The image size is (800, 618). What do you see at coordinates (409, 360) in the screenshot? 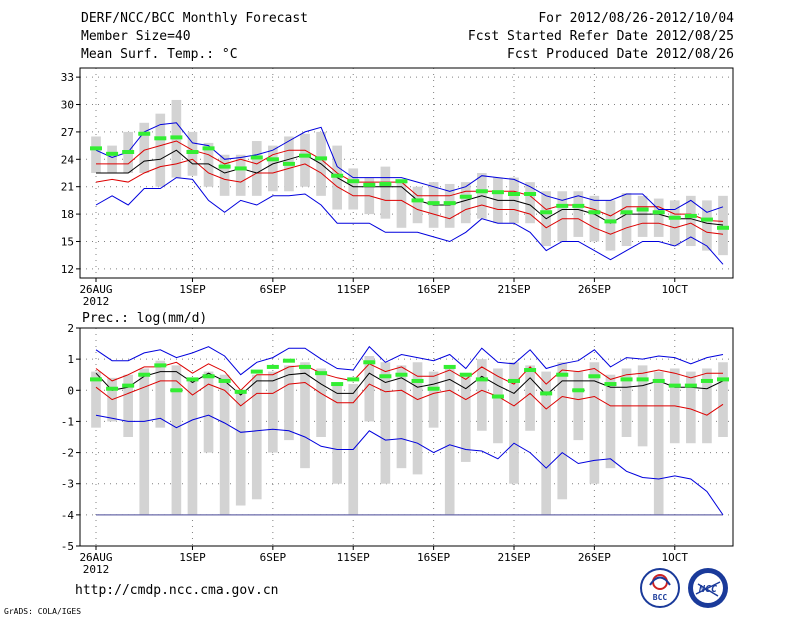
I see `prec-series-max` at bounding box center [409, 360].